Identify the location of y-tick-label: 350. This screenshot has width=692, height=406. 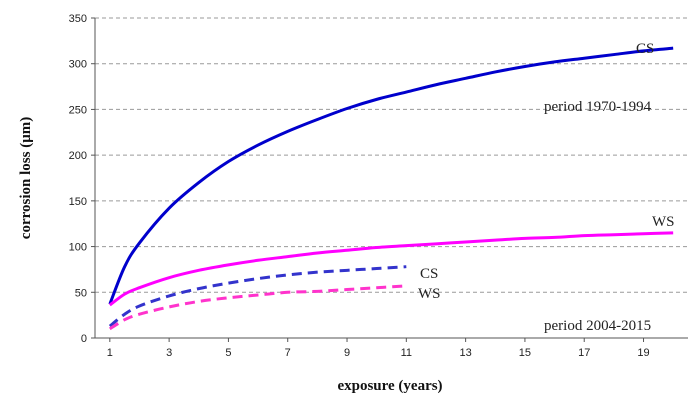
(78, 19).